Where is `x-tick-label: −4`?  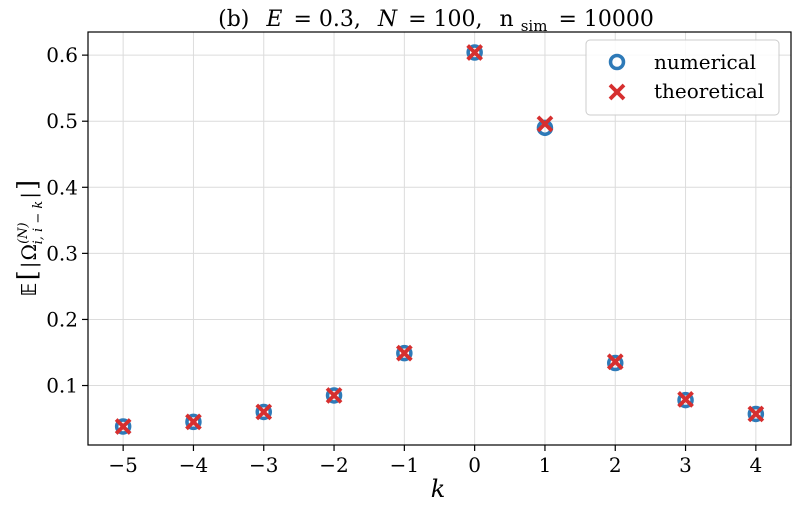 x-tick-label: −4 is located at coordinates (193, 465).